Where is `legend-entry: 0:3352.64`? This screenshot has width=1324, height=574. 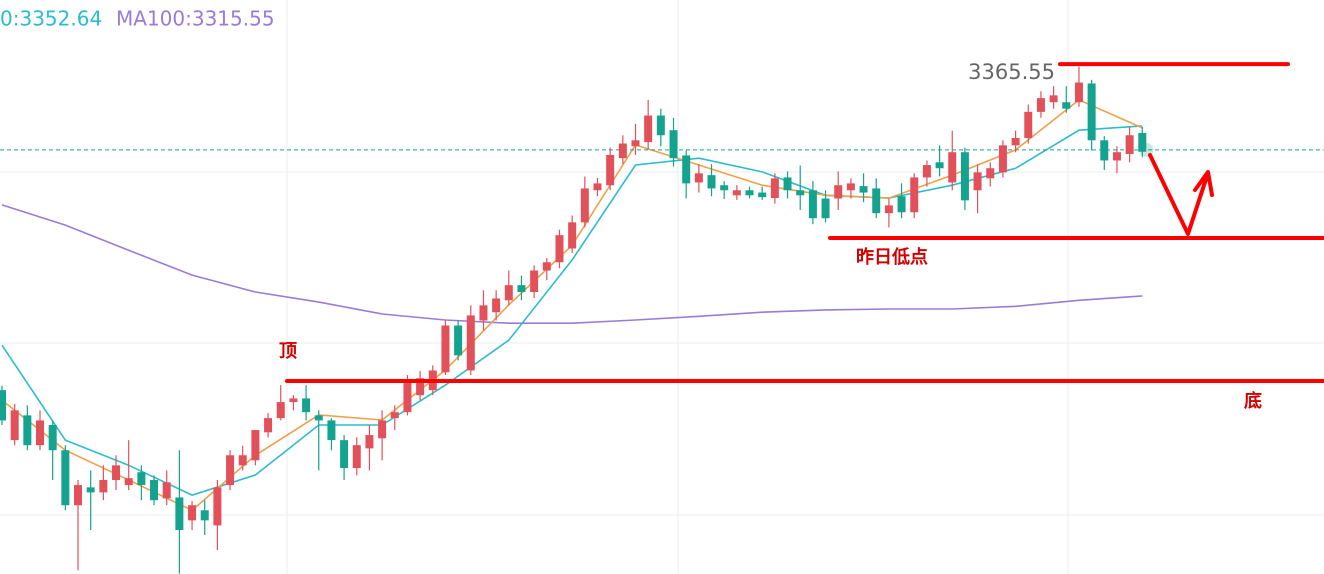
legend-entry: 0:3352.64 is located at coordinates (51, 19).